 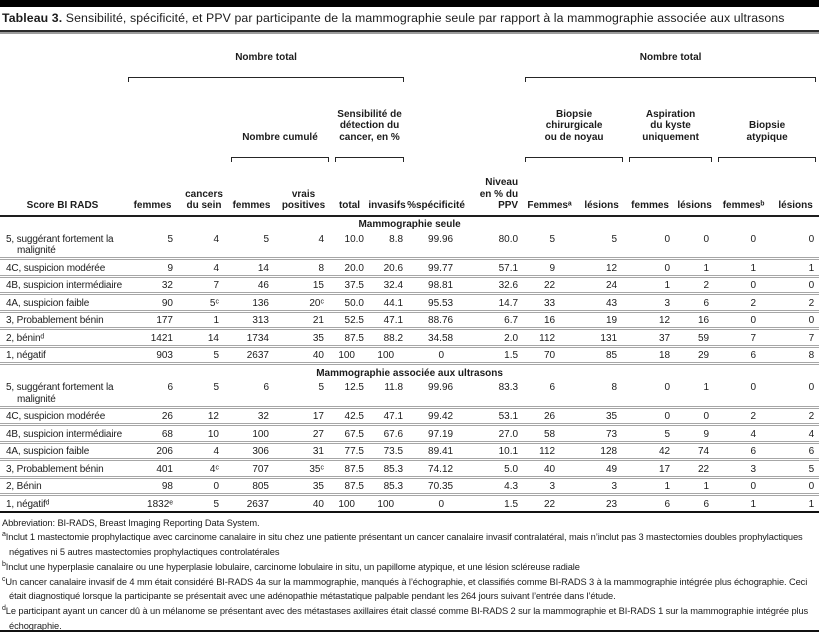 I want to click on footnote-divider-rule, so click(x=409, y=511).